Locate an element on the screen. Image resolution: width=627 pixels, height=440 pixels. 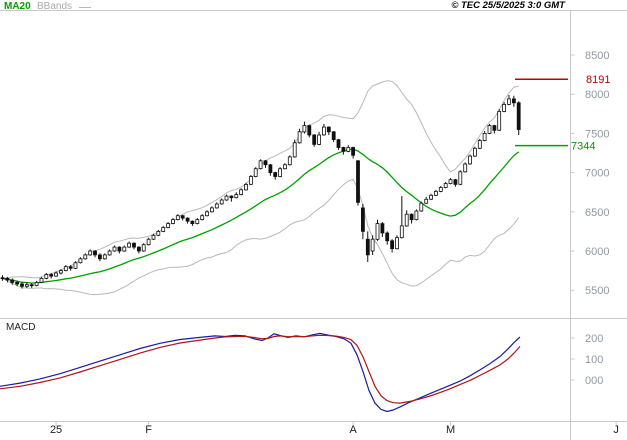
price-tick-label: 7000 is located at coordinates (597, 174).